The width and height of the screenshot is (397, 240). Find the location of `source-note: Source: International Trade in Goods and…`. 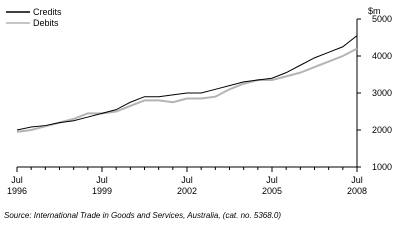

source-note: Source: International Trade in Goods and… is located at coordinates (142, 215).